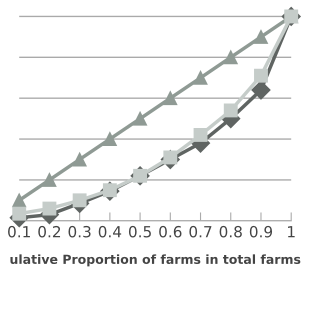 The width and height of the screenshot is (320, 320). Describe the element at coordinates (231, 232) in the screenshot. I see `x-tick-label: 0.8` at that location.